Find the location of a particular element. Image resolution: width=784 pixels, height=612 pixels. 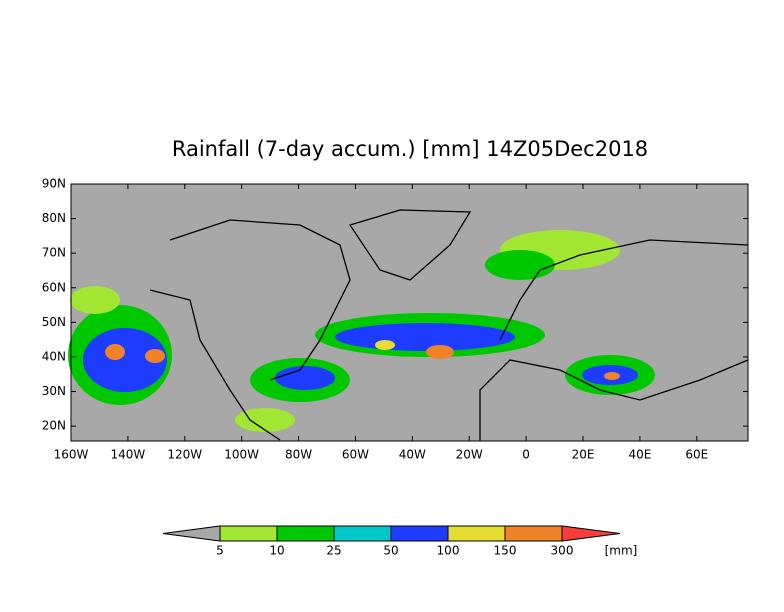

colorbar-label: 5 is located at coordinates (220, 551).